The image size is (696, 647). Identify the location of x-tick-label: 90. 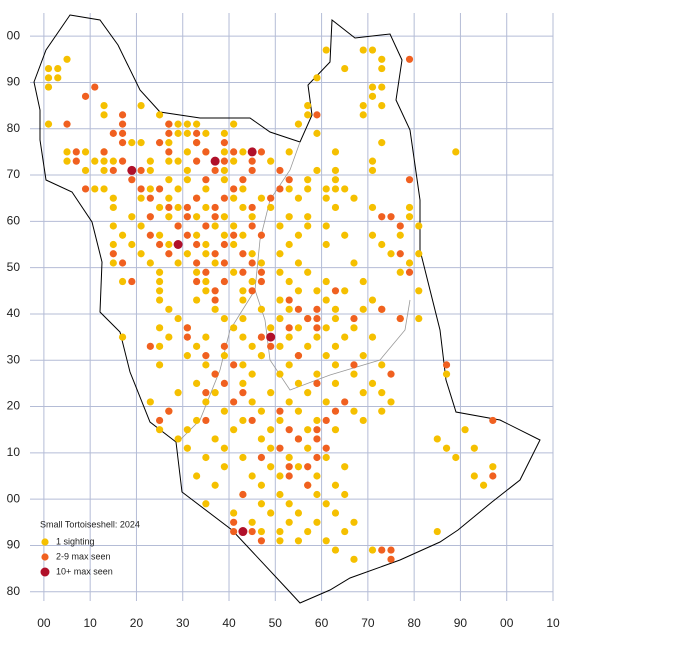
(461, 623).